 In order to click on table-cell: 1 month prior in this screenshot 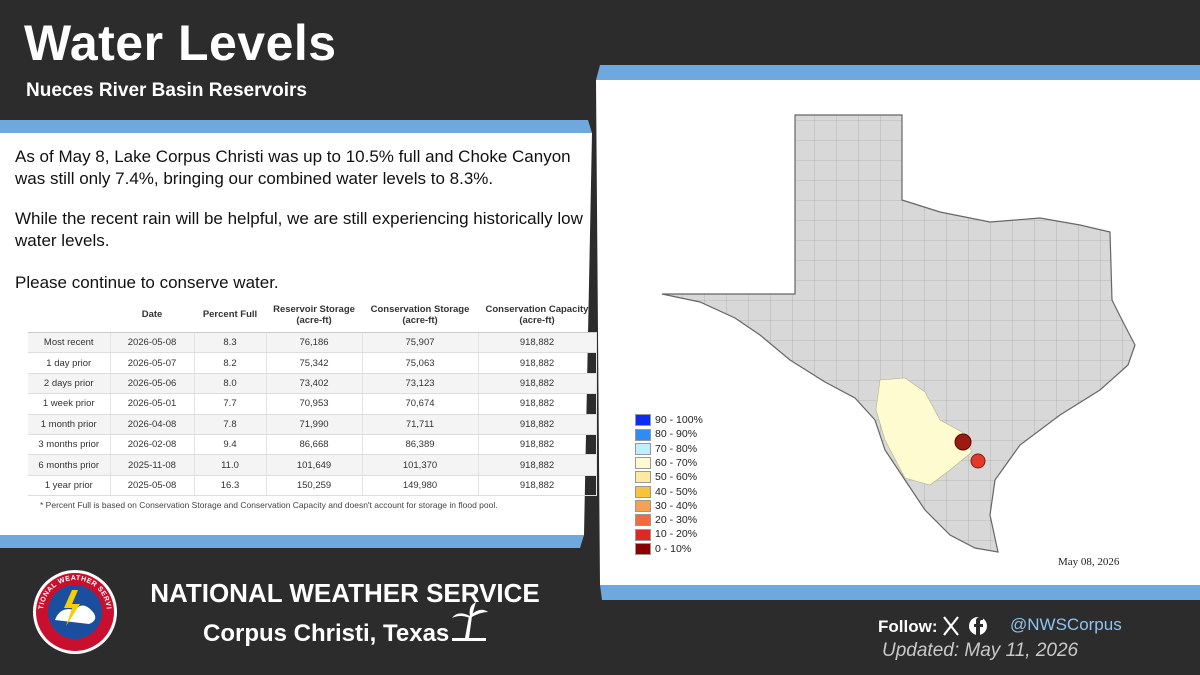, I will do `click(69, 424)`.